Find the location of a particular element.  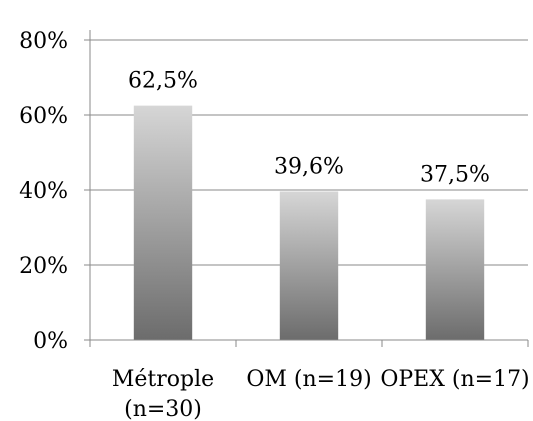

x-tick-label: Métrople is located at coordinates (163, 379).